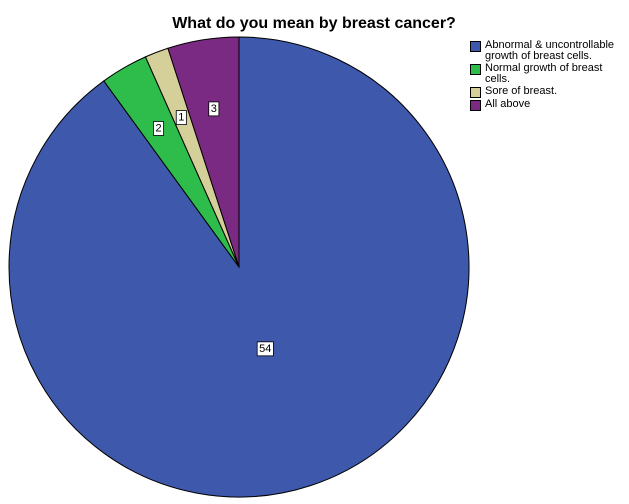 The image size is (629, 504). I want to click on data-label-group: 1, so click(181, 117).